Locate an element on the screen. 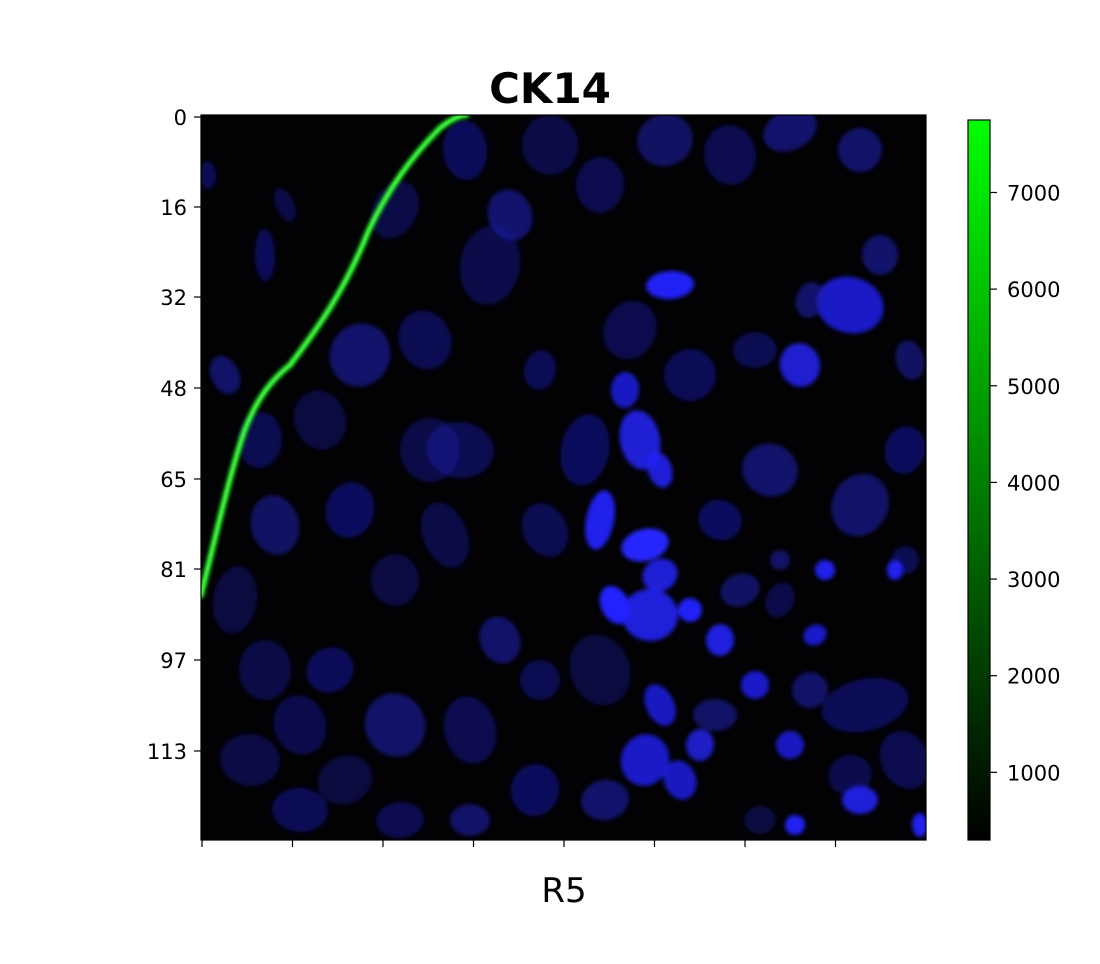  colorbar-tick: 1000 is located at coordinates (1025, 773).